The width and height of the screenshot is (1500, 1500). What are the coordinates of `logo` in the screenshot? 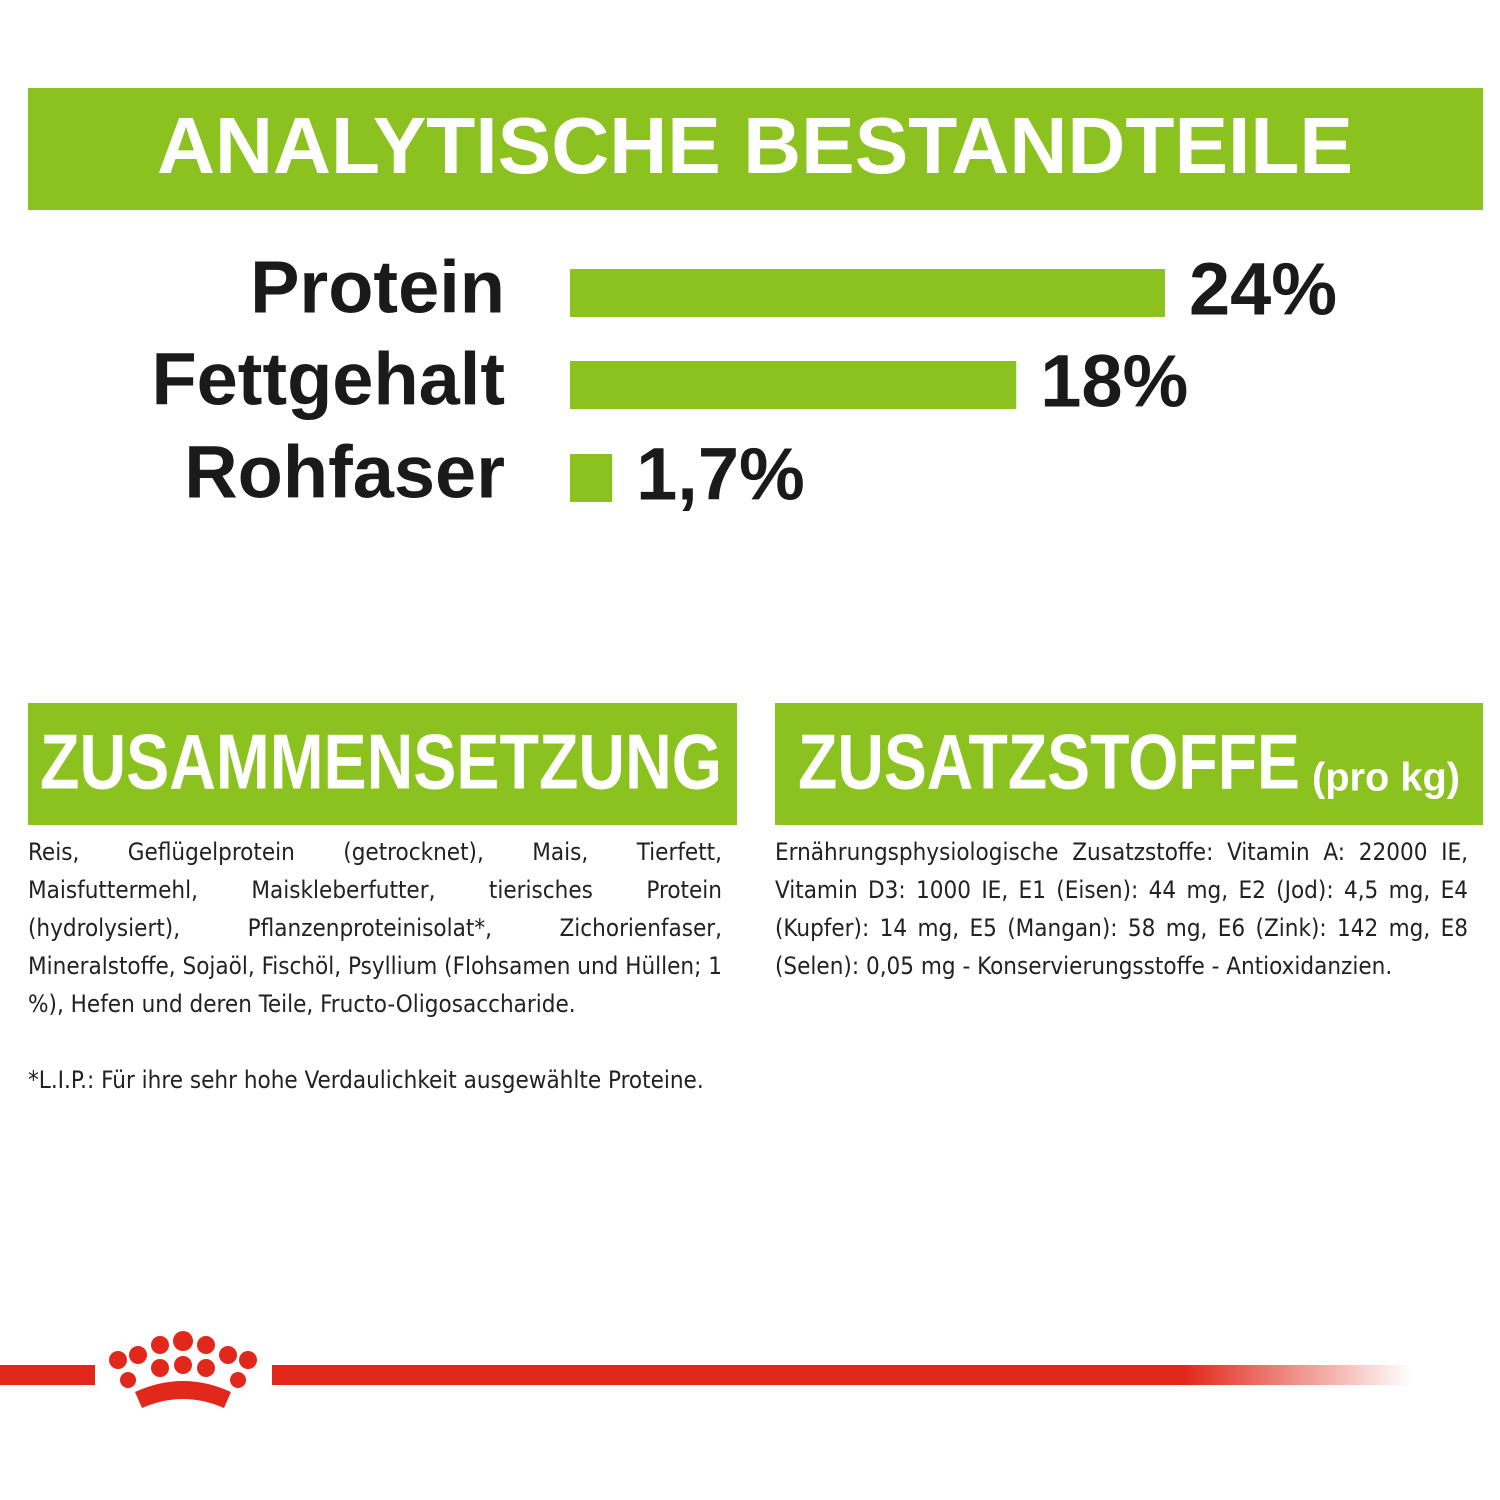 It's located at (706, 1369).